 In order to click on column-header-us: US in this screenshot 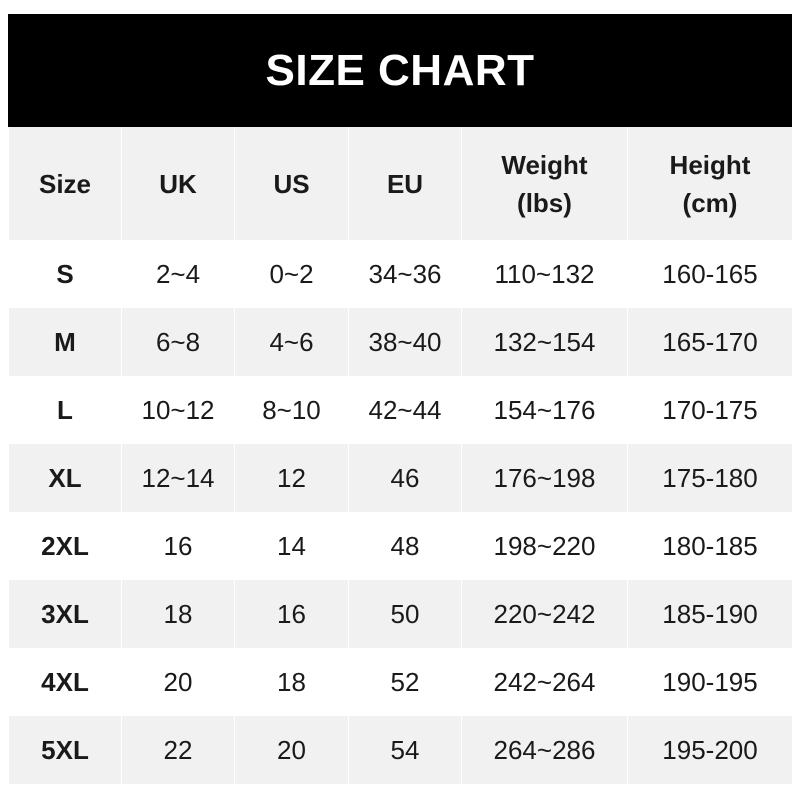, I will do `click(291, 183)`.